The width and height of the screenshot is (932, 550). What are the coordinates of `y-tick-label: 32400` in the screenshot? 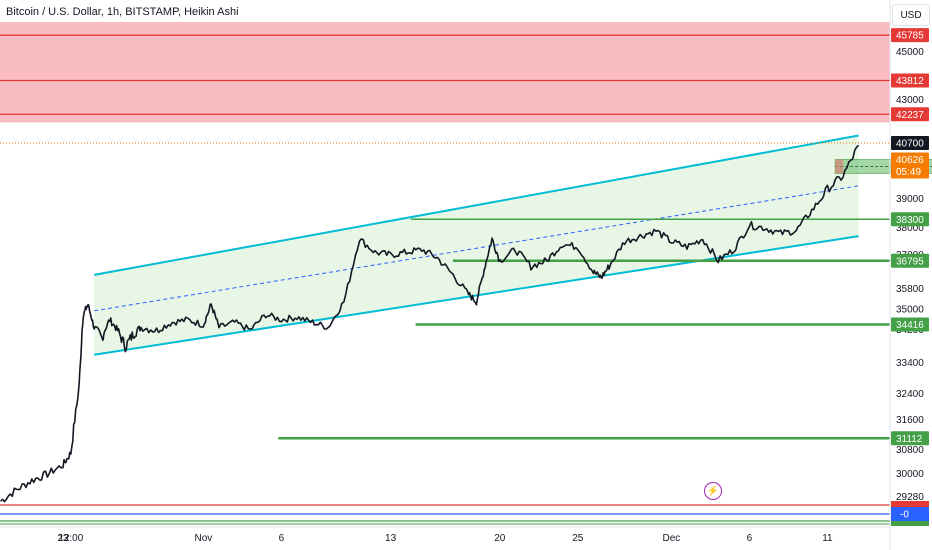 It's located at (910, 394).